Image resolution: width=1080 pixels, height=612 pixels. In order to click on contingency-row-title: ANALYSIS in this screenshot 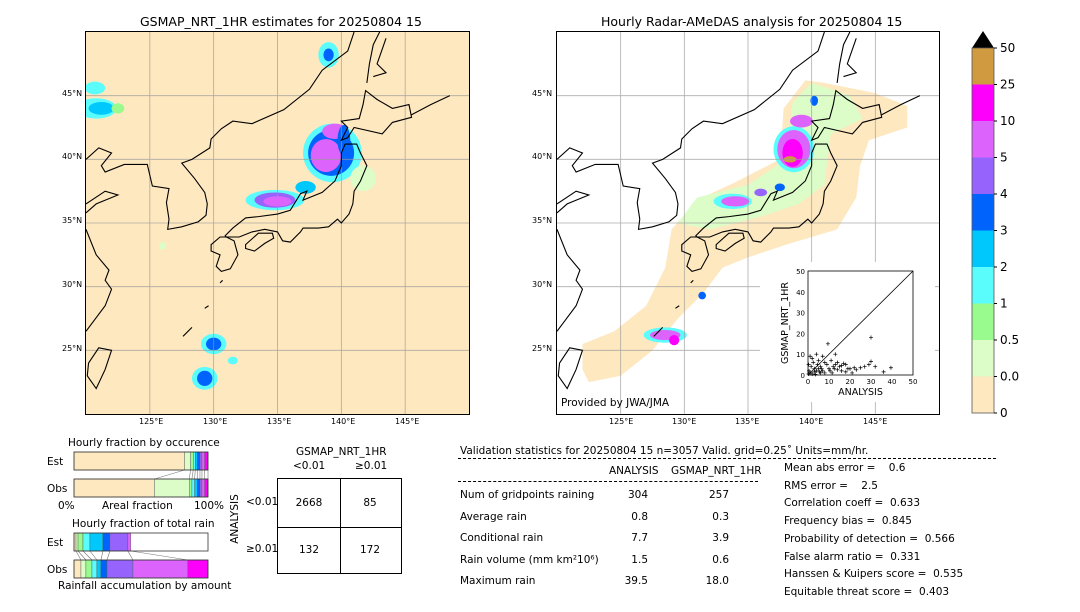, I will do `click(234, 519)`.